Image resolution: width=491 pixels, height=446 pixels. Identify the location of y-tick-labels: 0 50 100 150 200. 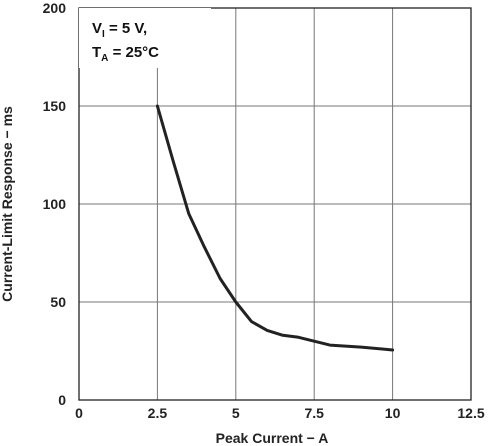
(55, 204).